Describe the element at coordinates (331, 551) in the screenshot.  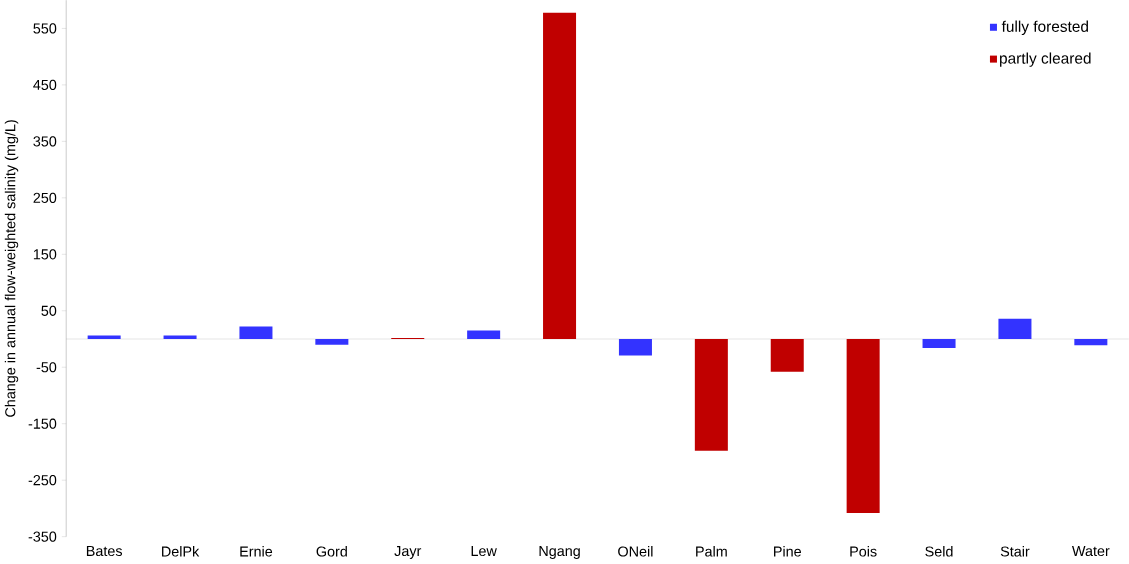
I see `x-tick-label: Gord` at that location.